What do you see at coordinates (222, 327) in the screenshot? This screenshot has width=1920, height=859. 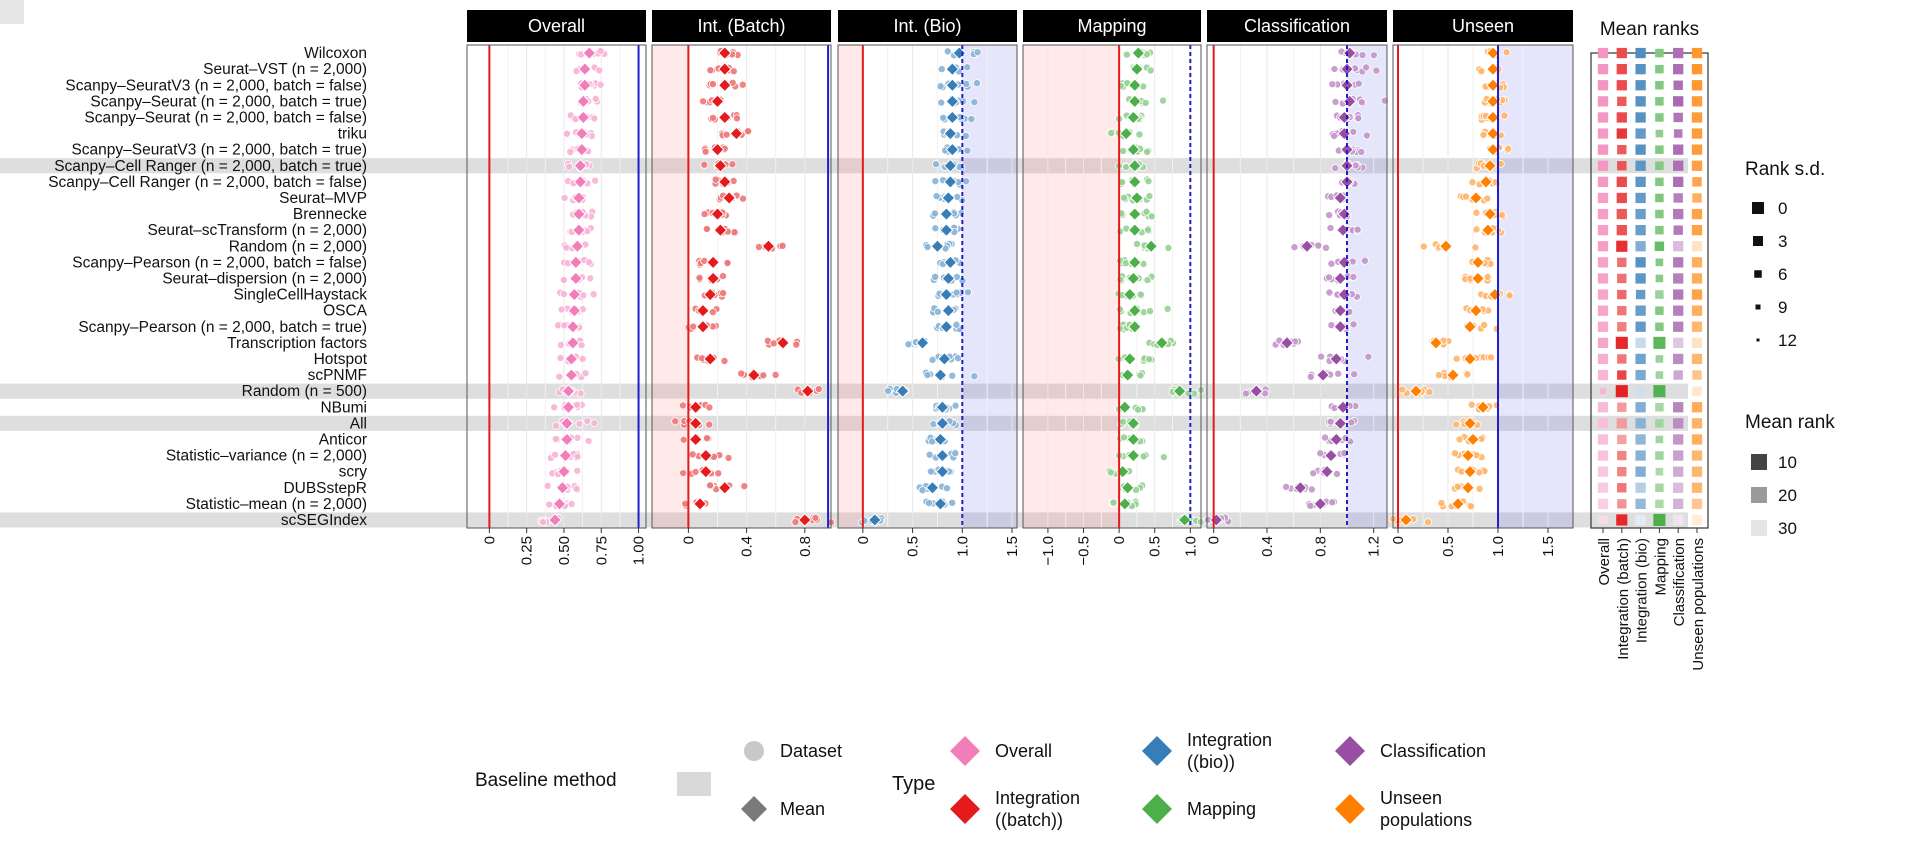 I see `method-label: Scanpy–Pearson (n = 2,000, batch = true)` at bounding box center [222, 327].